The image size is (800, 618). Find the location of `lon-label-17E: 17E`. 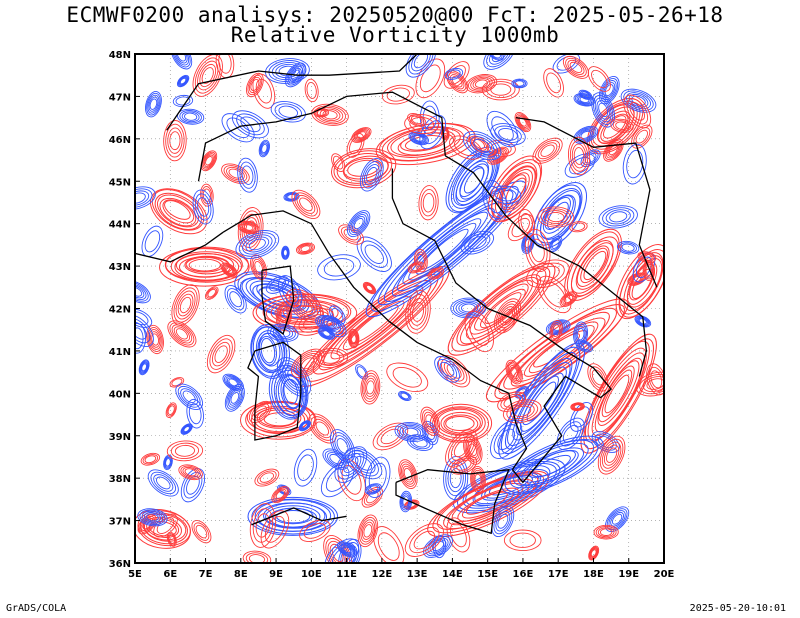

lon-label-17E: 17E is located at coordinates (558, 574).